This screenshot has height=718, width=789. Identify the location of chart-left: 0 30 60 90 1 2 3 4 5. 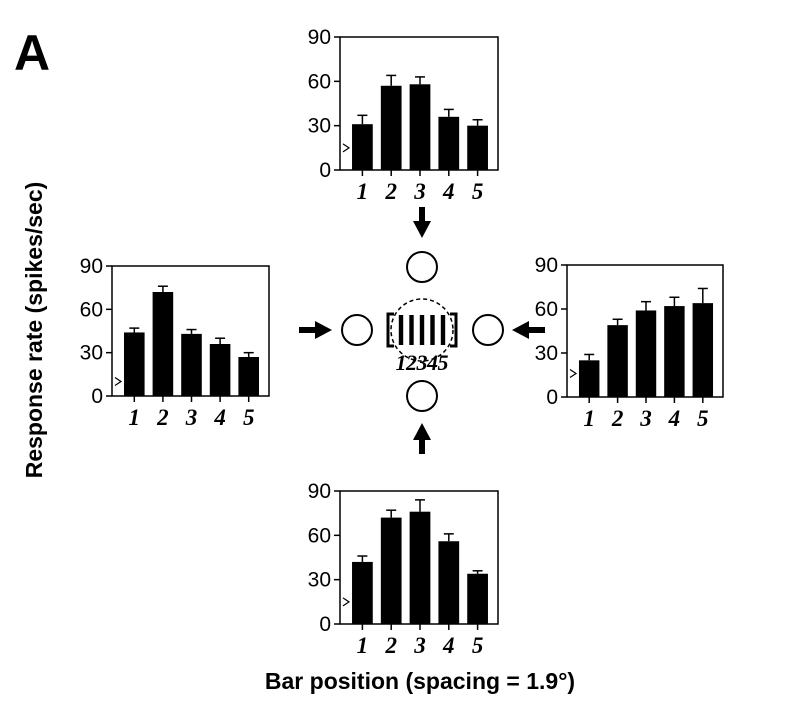
(175, 342).